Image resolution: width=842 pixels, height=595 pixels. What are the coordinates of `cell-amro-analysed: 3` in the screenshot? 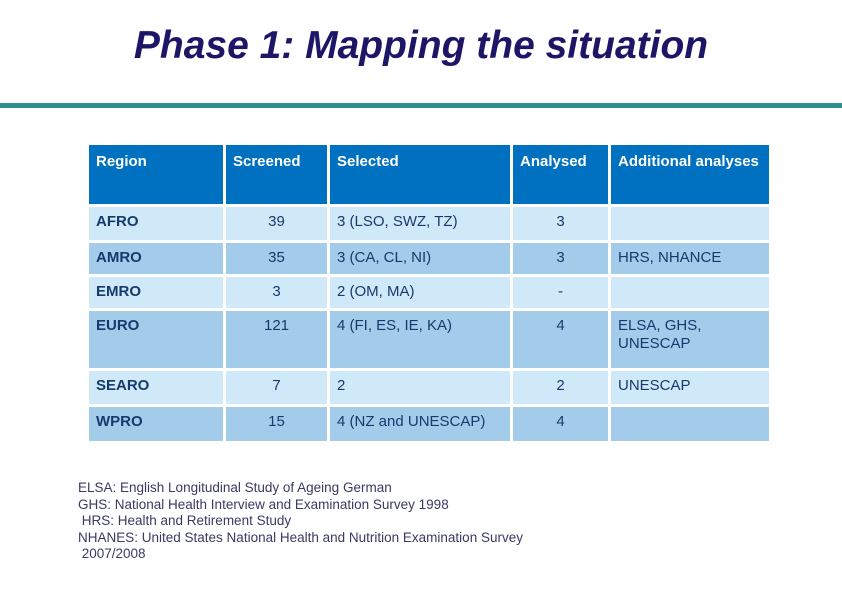 It's located at (560, 258).